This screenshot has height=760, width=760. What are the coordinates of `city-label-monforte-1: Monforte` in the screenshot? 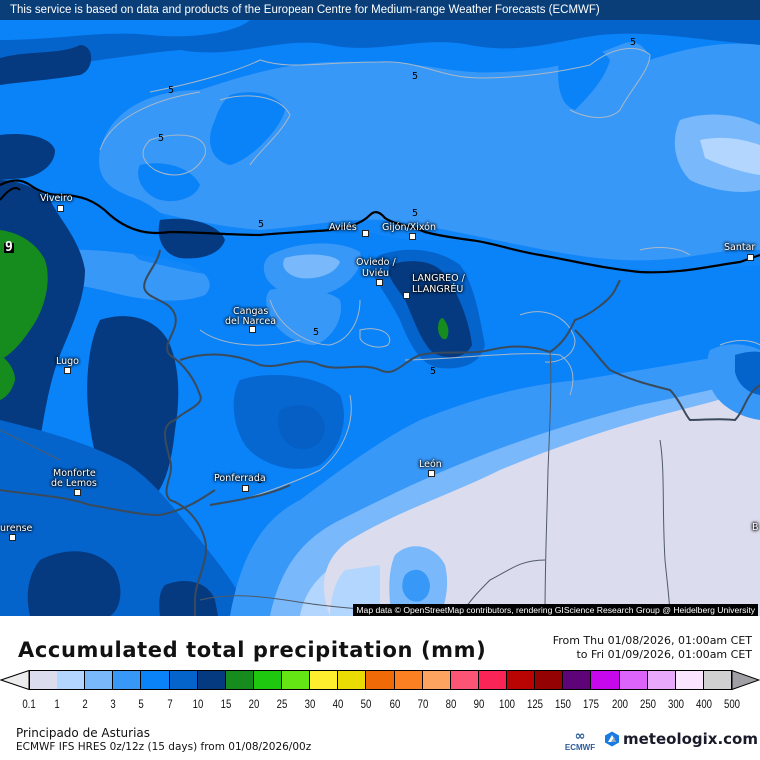 It's located at (74, 473).